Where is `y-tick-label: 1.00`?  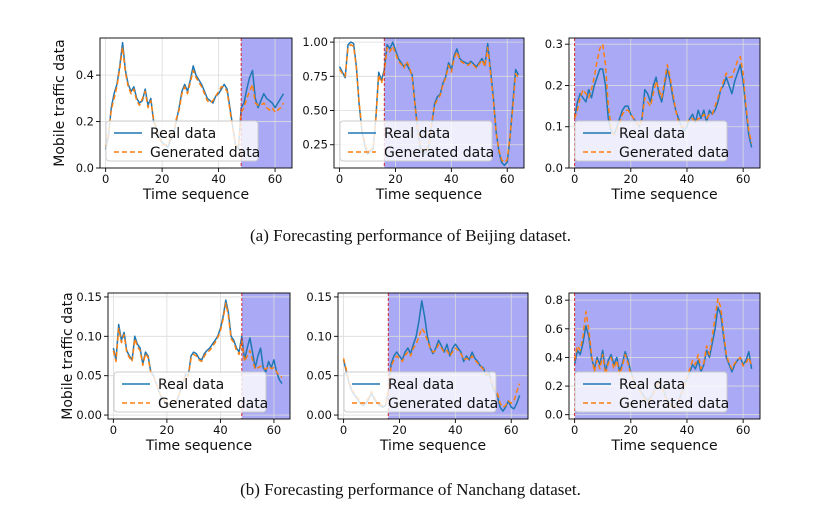 y-tick-label: 1.00 is located at coordinates (315, 42).